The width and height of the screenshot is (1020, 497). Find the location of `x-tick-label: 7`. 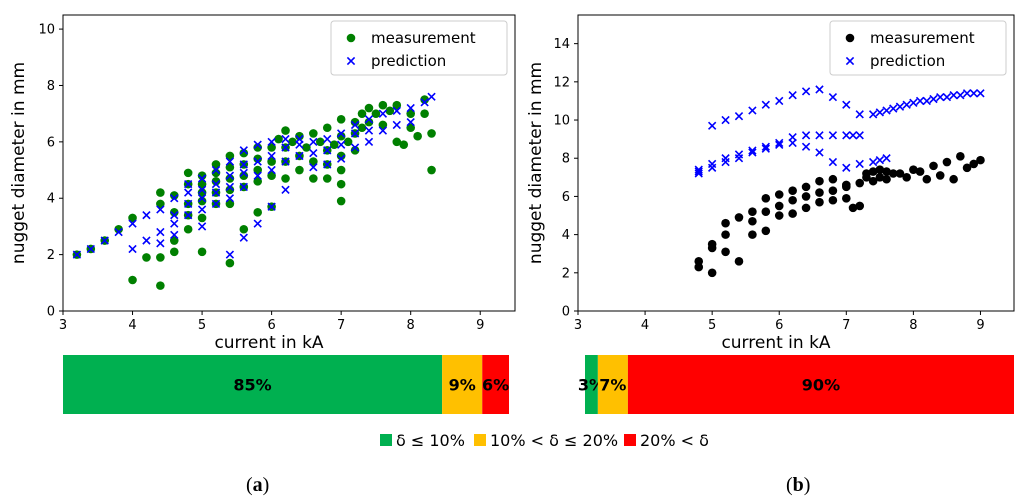

x-tick-label: 7 is located at coordinates (341, 325).